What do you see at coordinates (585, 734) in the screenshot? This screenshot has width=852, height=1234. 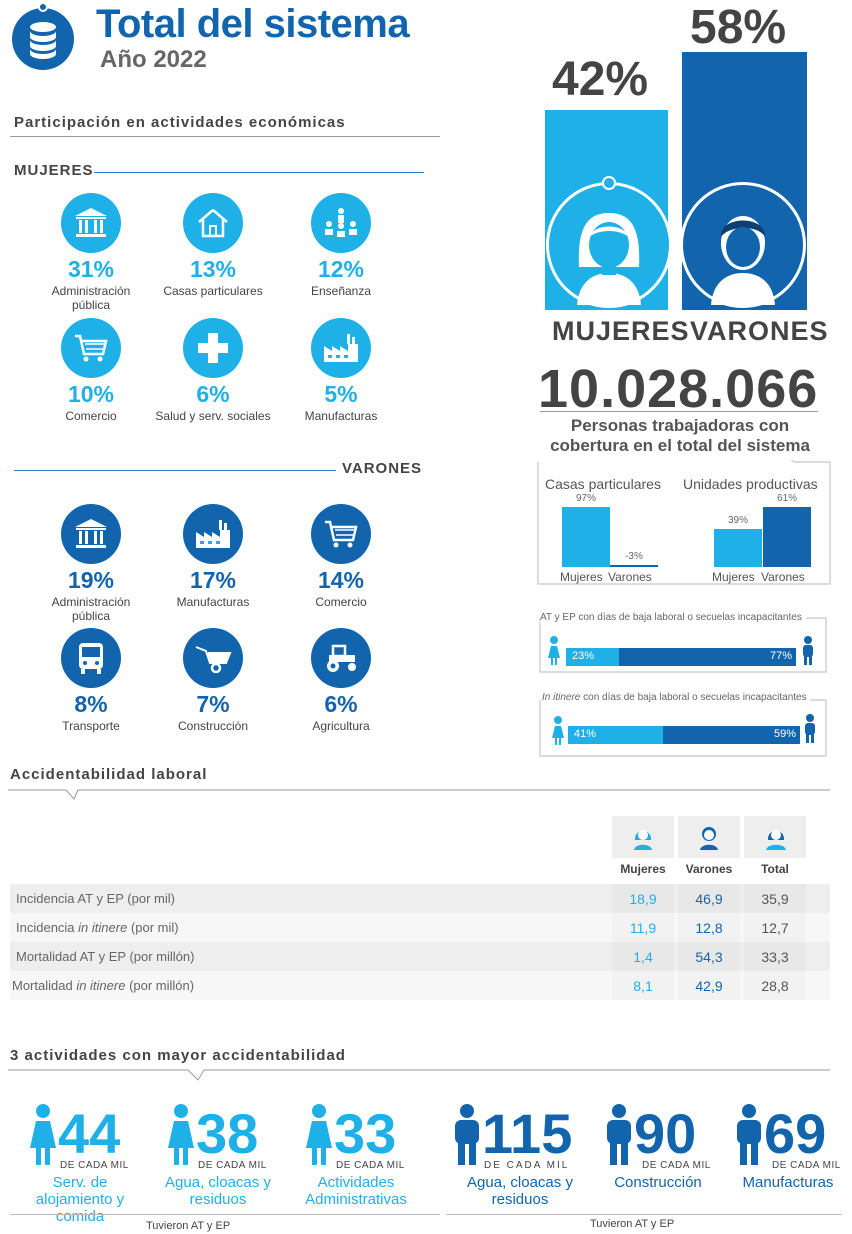 I see `baja-itinere-mujeres-pct: 41%` at bounding box center [585, 734].